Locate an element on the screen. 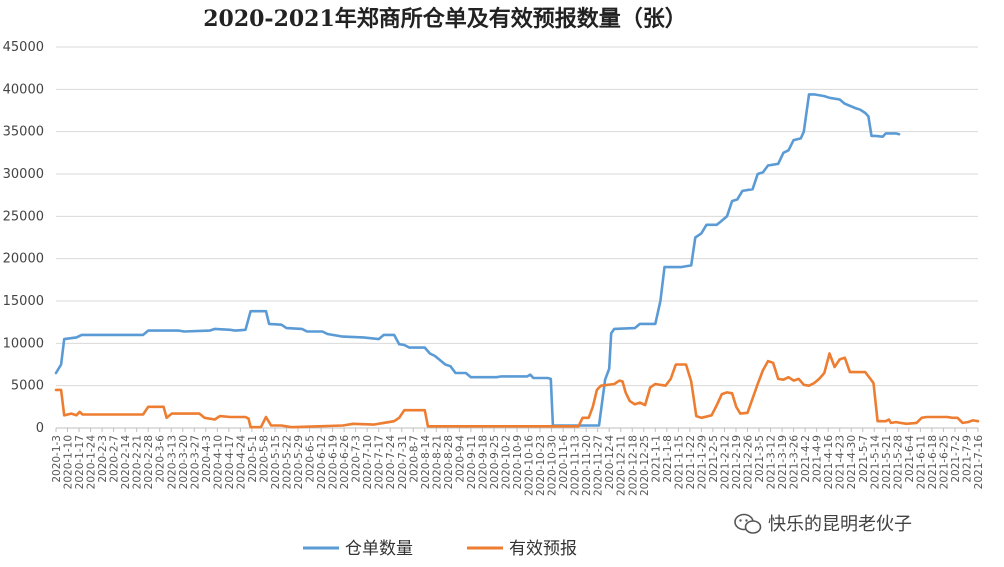  x-tick-label: 2020-9-25 is located at coordinates (495, 462).